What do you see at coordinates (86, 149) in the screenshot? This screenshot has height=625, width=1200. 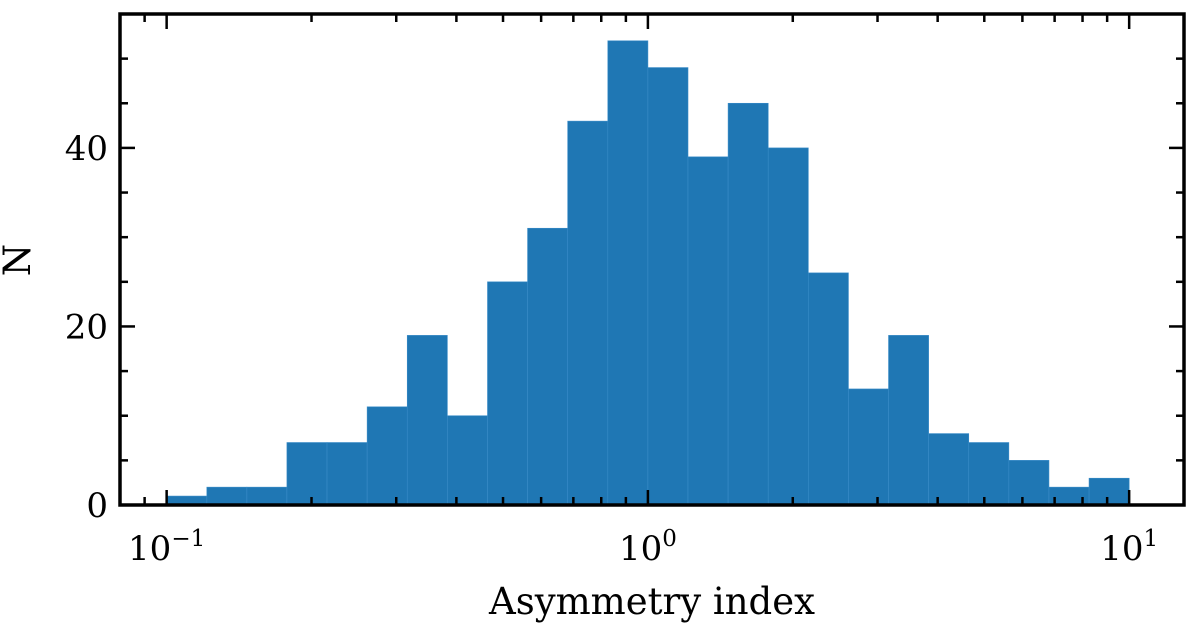 I see `y-tick-label: 40` at bounding box center [86, 149].